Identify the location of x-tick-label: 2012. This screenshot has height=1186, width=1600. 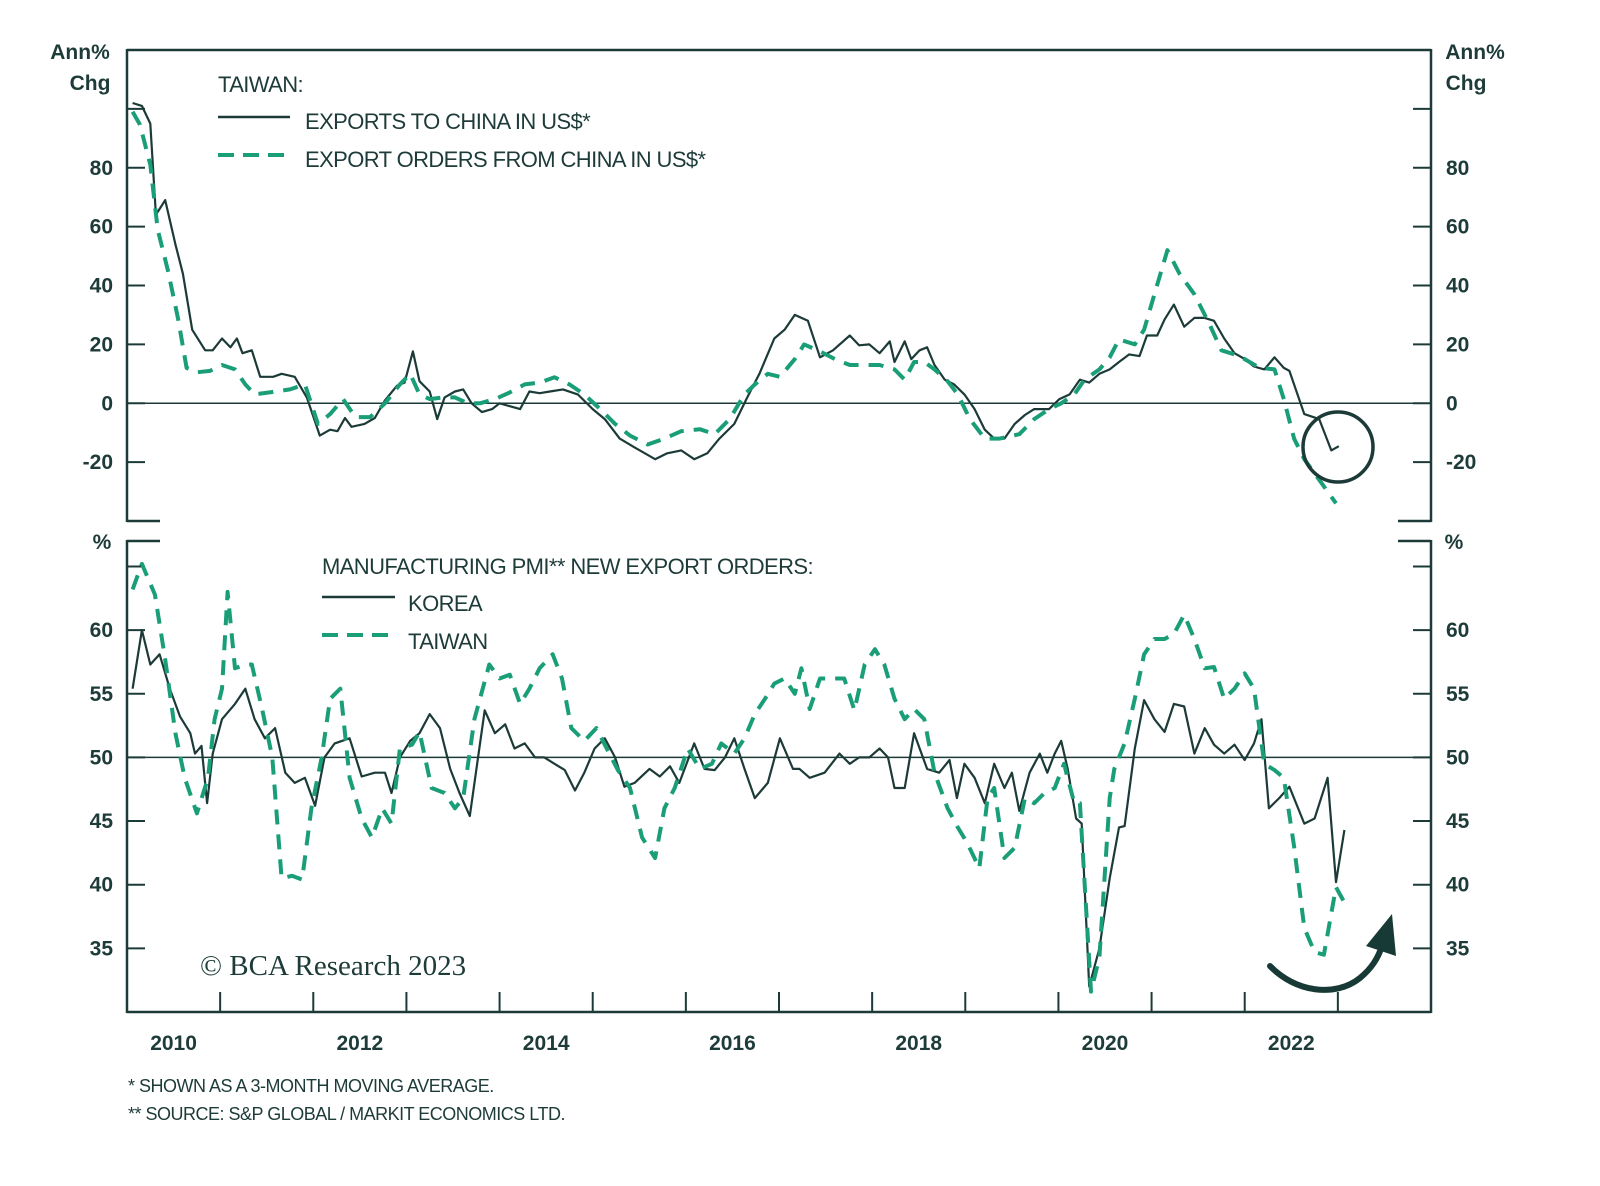
(359, 1043).